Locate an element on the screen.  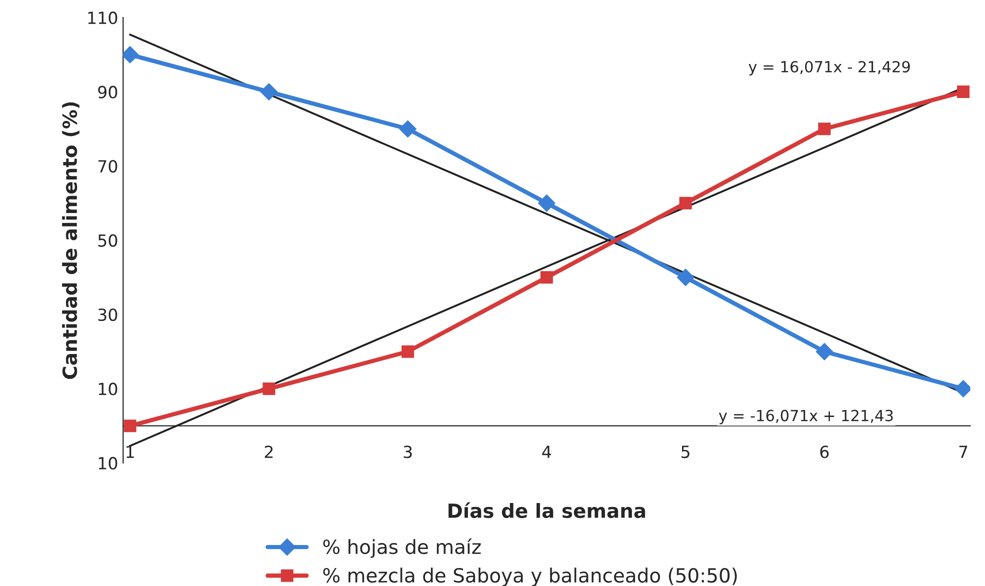
x-tick-label: 3 is located at coordinates (408, 452).